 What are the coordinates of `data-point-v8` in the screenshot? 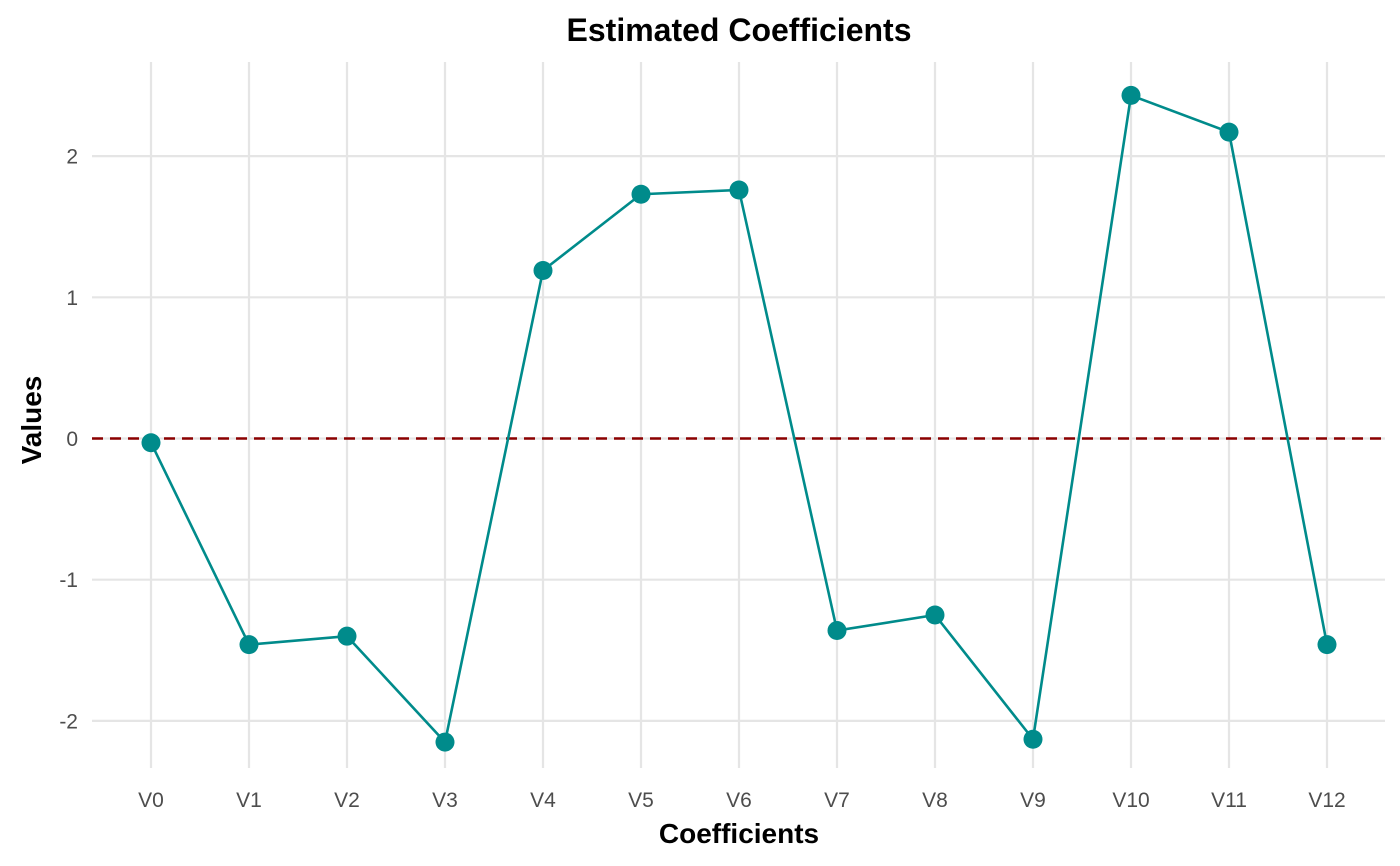 It's located at (935, 615).